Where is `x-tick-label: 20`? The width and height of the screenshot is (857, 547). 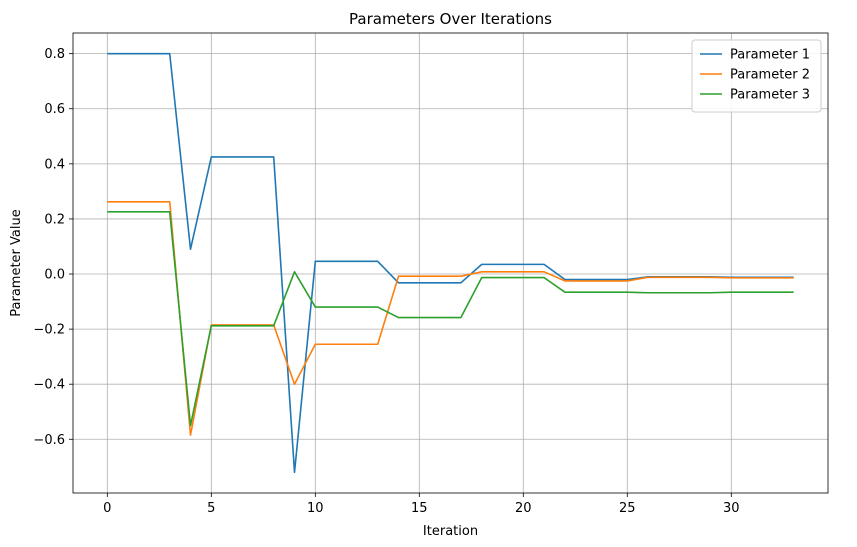 x-tick-label: 20 is located at coordinates (523, 508).